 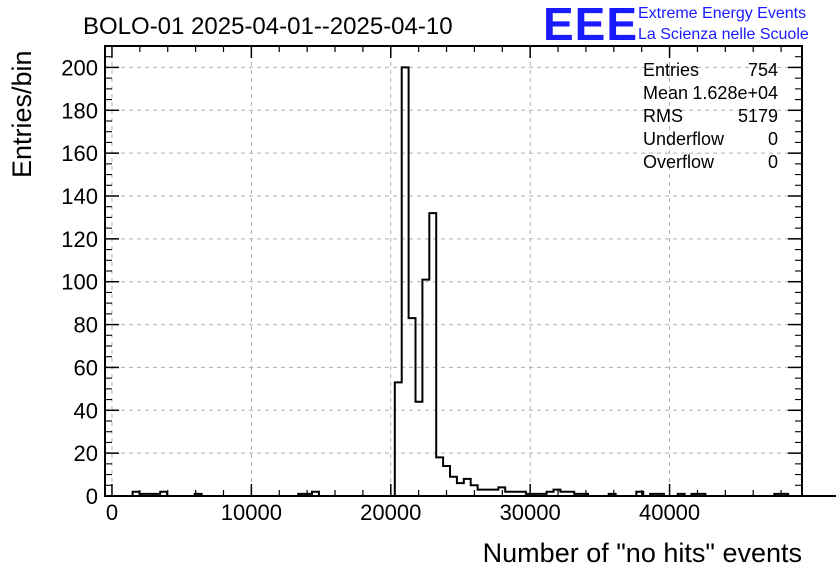 What do you see at coordinates (735, 93) in the screenshot?
I see `stat-value-mean: 1.628e+04` at bounding box center [735, 93].